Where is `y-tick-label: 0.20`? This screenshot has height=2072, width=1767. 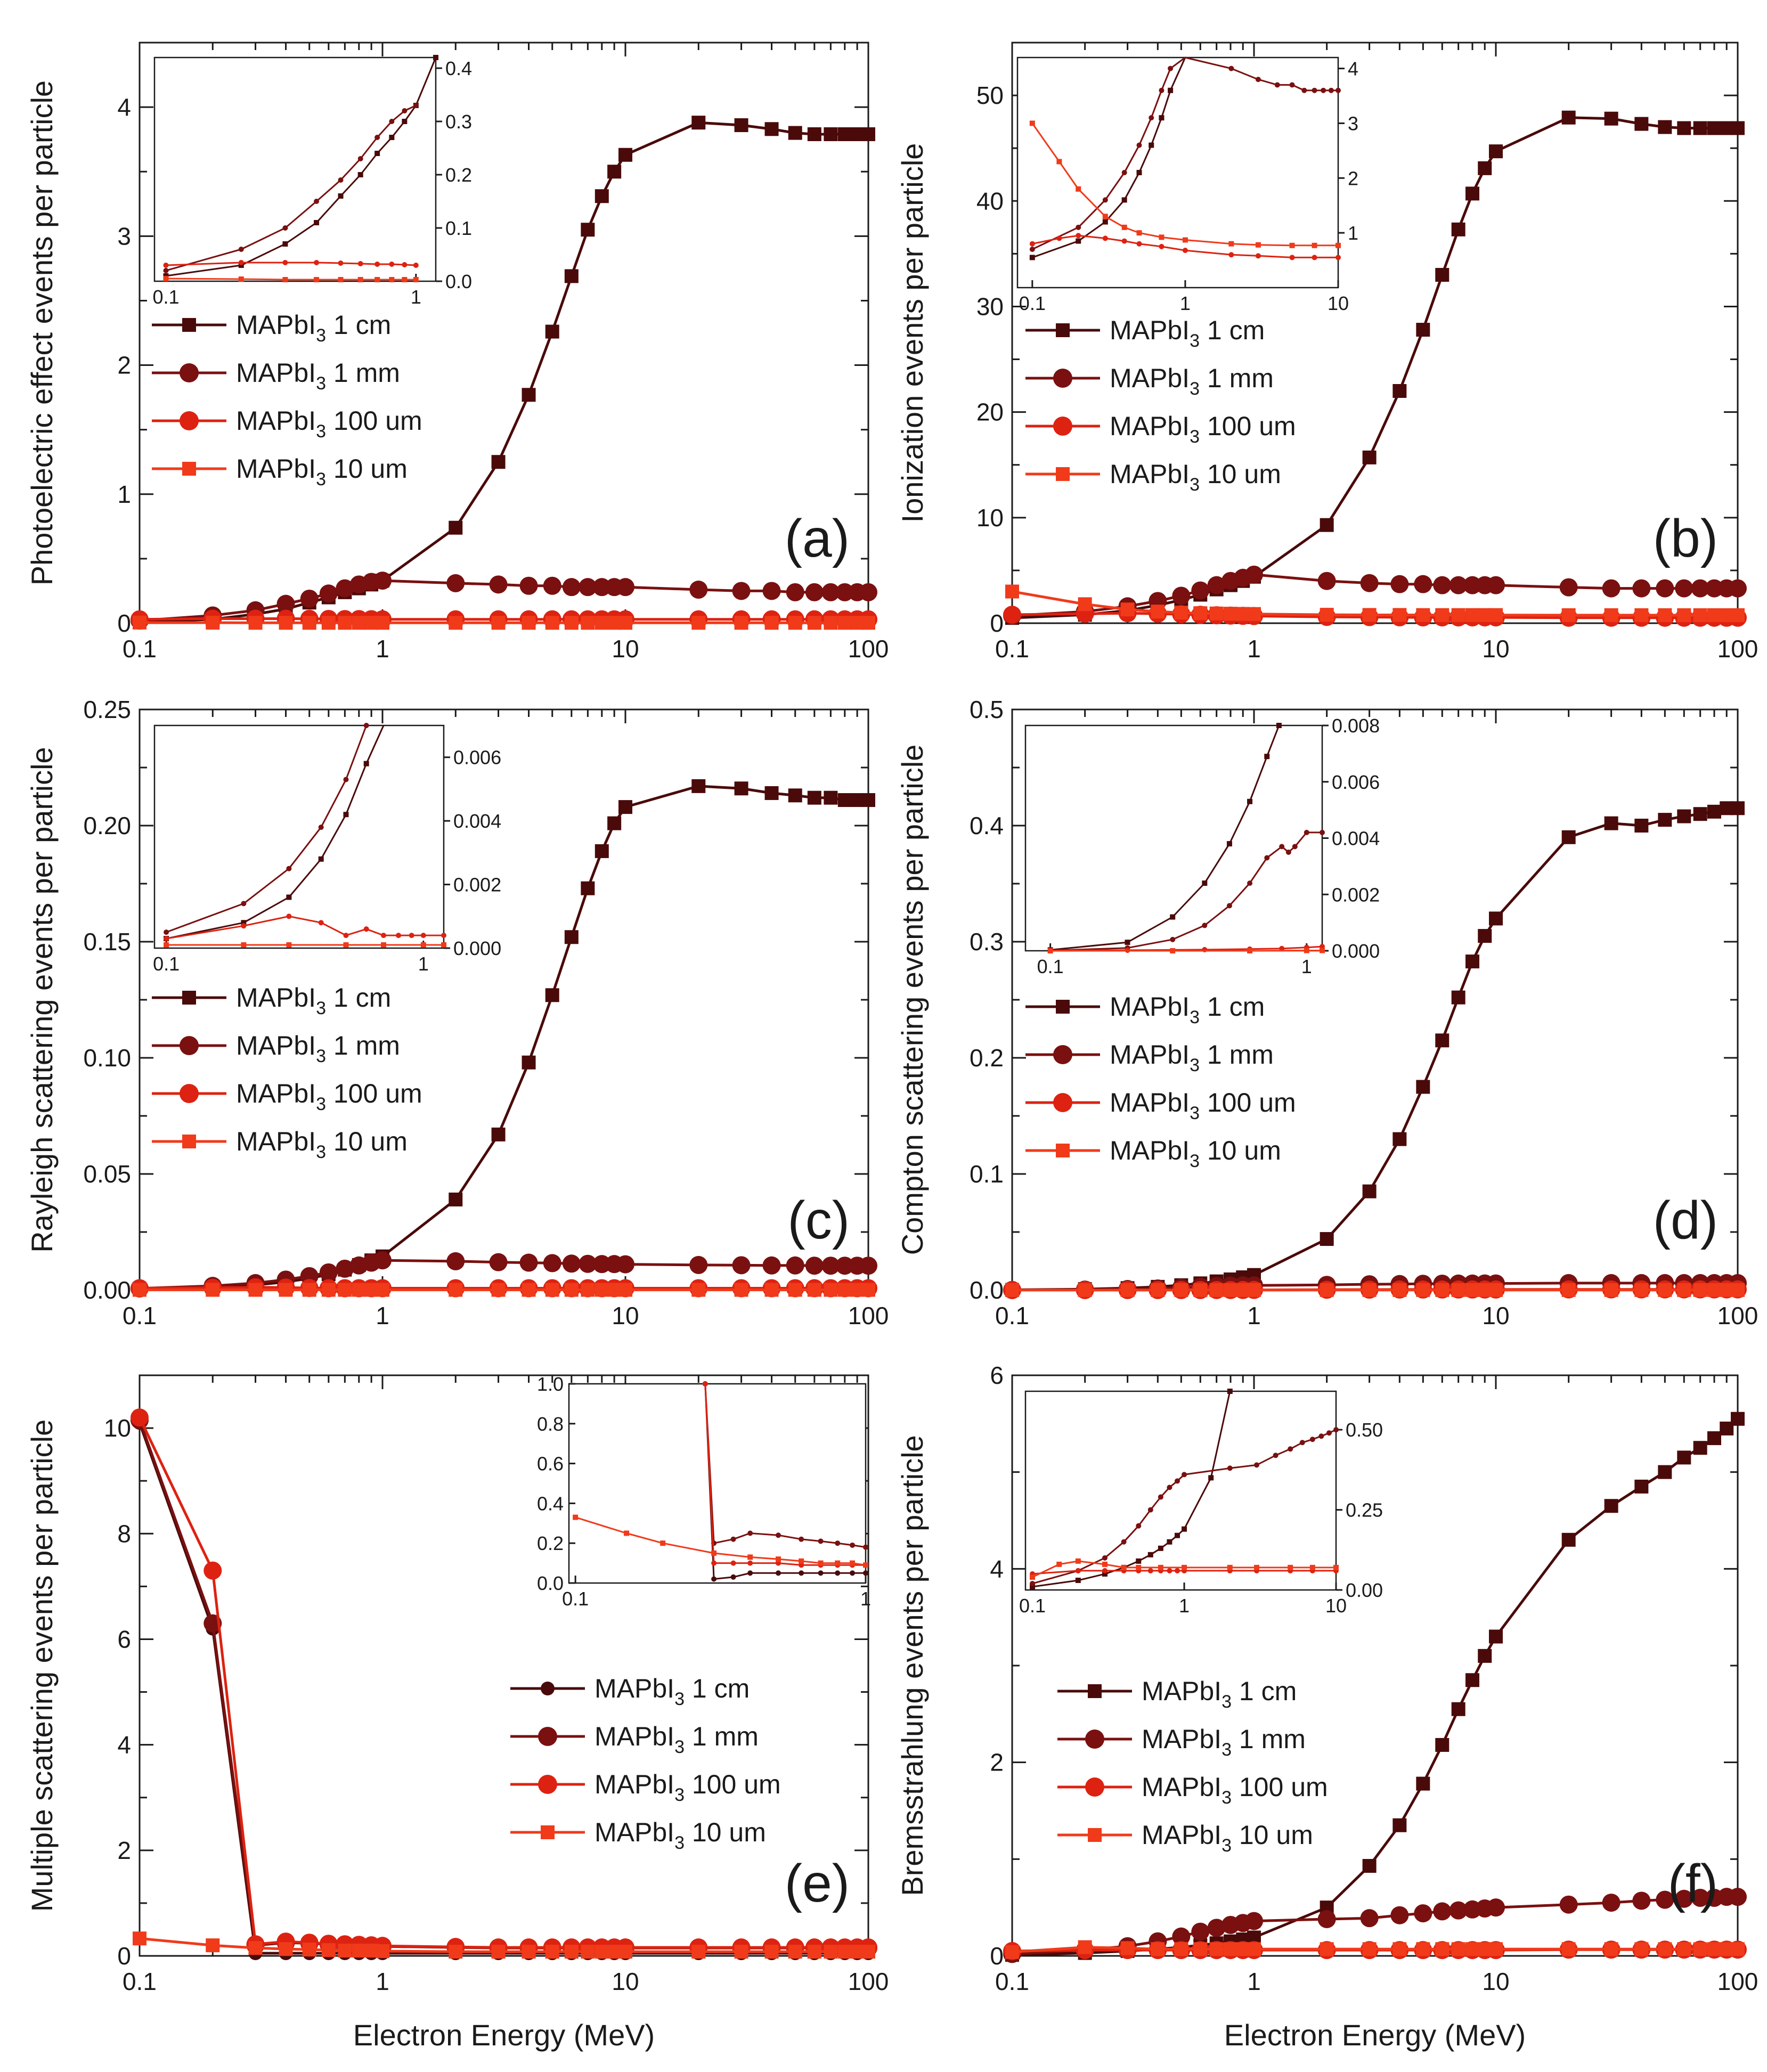 y-tick-label: 0.20 is located at coordinates (107, 825).